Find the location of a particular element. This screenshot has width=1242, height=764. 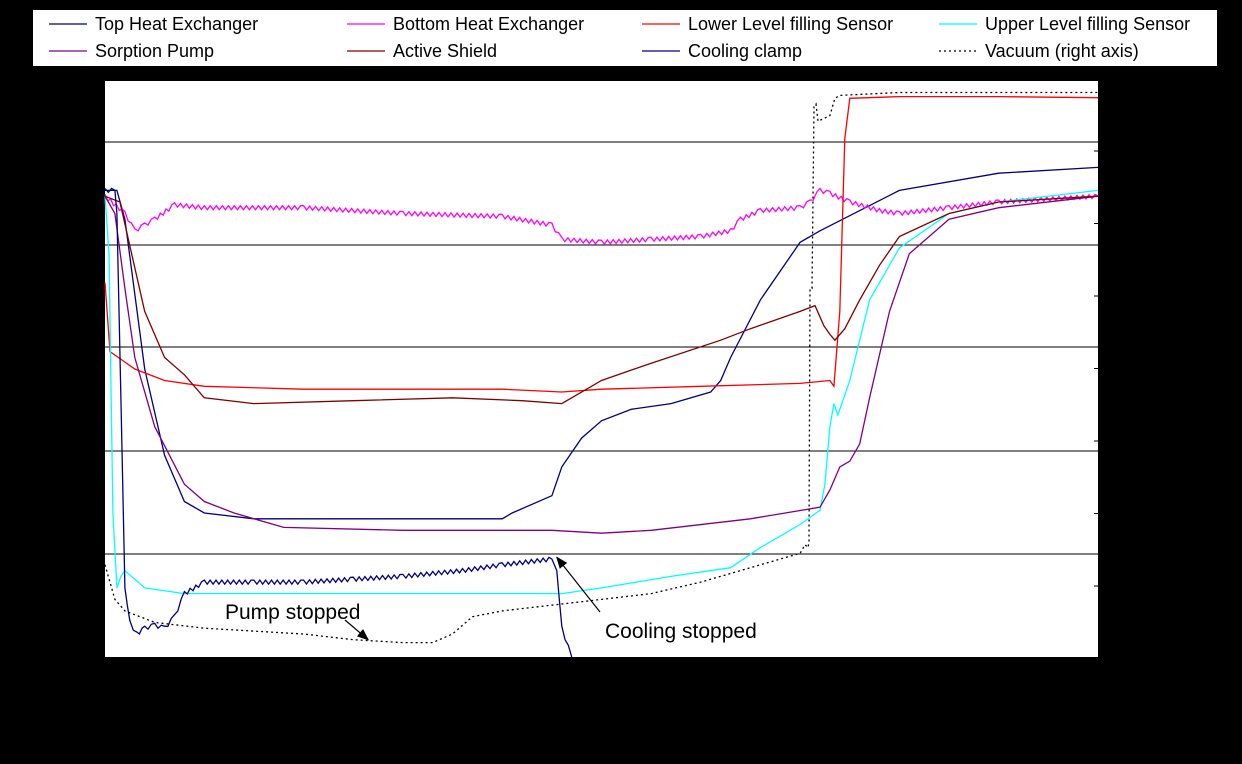

legend-label: Active Shield is located at coordinates (445, 51).